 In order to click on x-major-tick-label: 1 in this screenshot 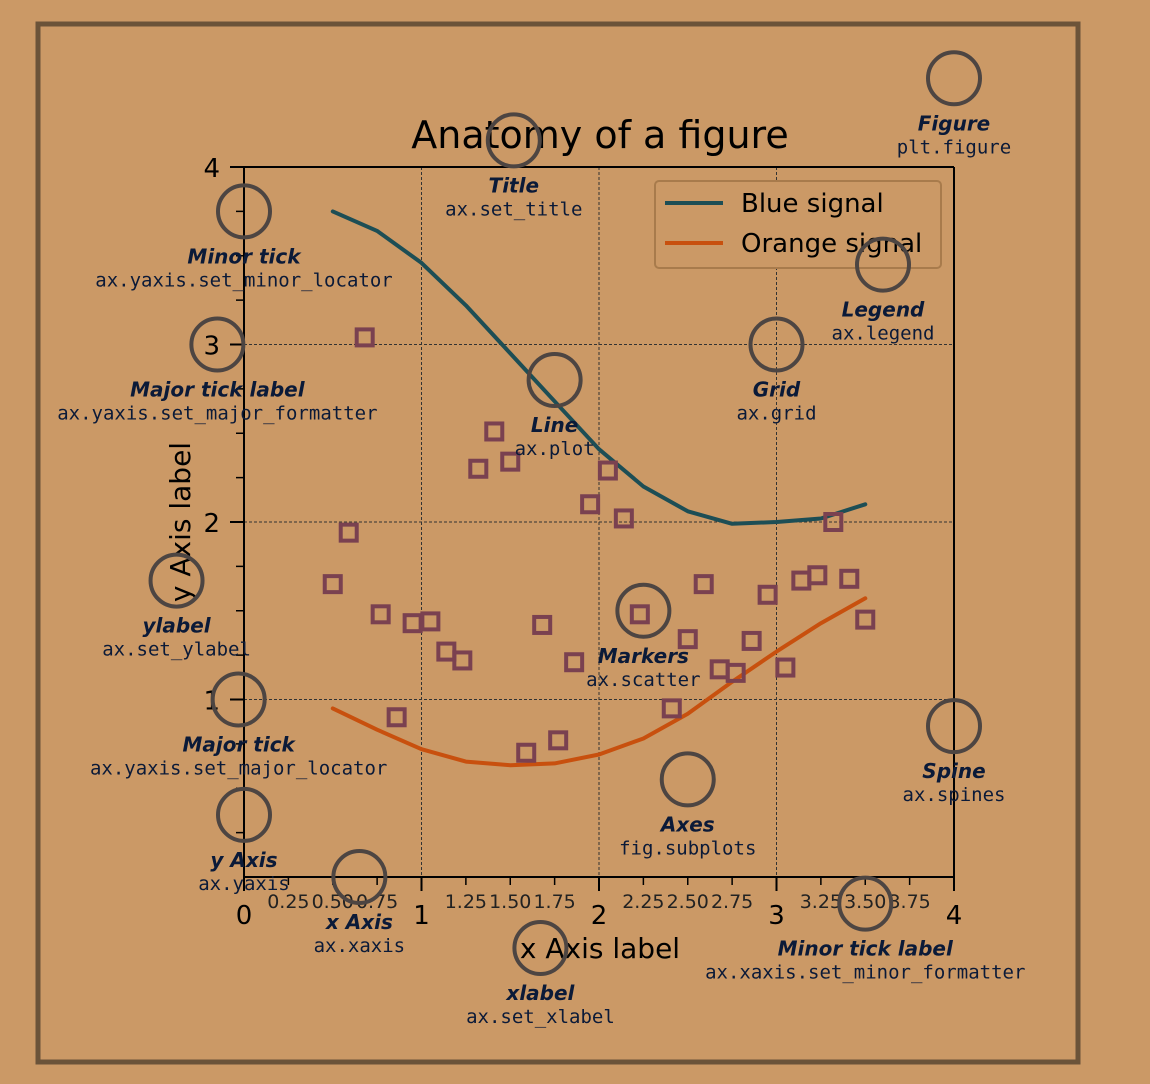, I will do `click(421, 916)`.